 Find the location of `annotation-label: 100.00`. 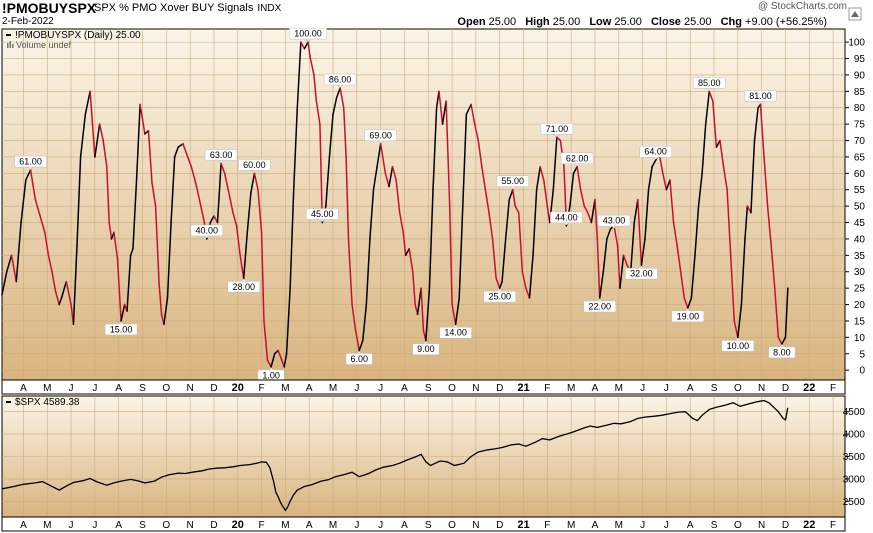

annotation-label: 100.00 is located at coordinates (308, 34).